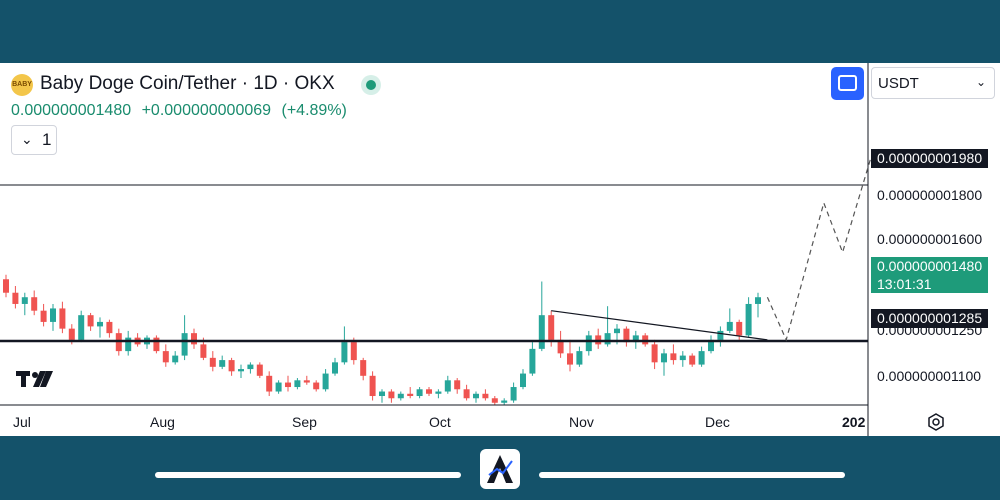 This screenshot has width=1000, height=500. What do you see at coordinates (308, 475) in the screenshot?
I see `nav-bar-left` at bounding box center [308, 475].